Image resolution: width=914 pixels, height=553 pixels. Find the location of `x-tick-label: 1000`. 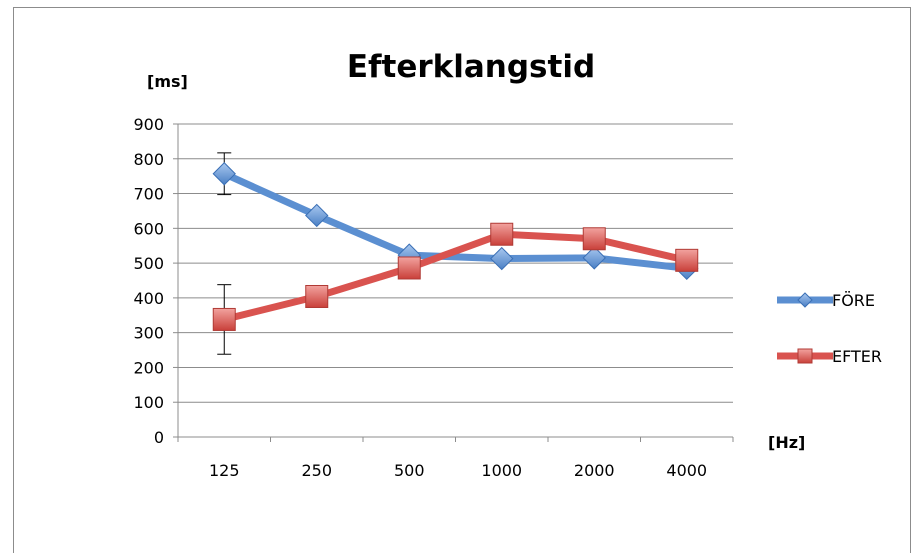

x-tick-label: 1000 is located at coordinates (501, 470).